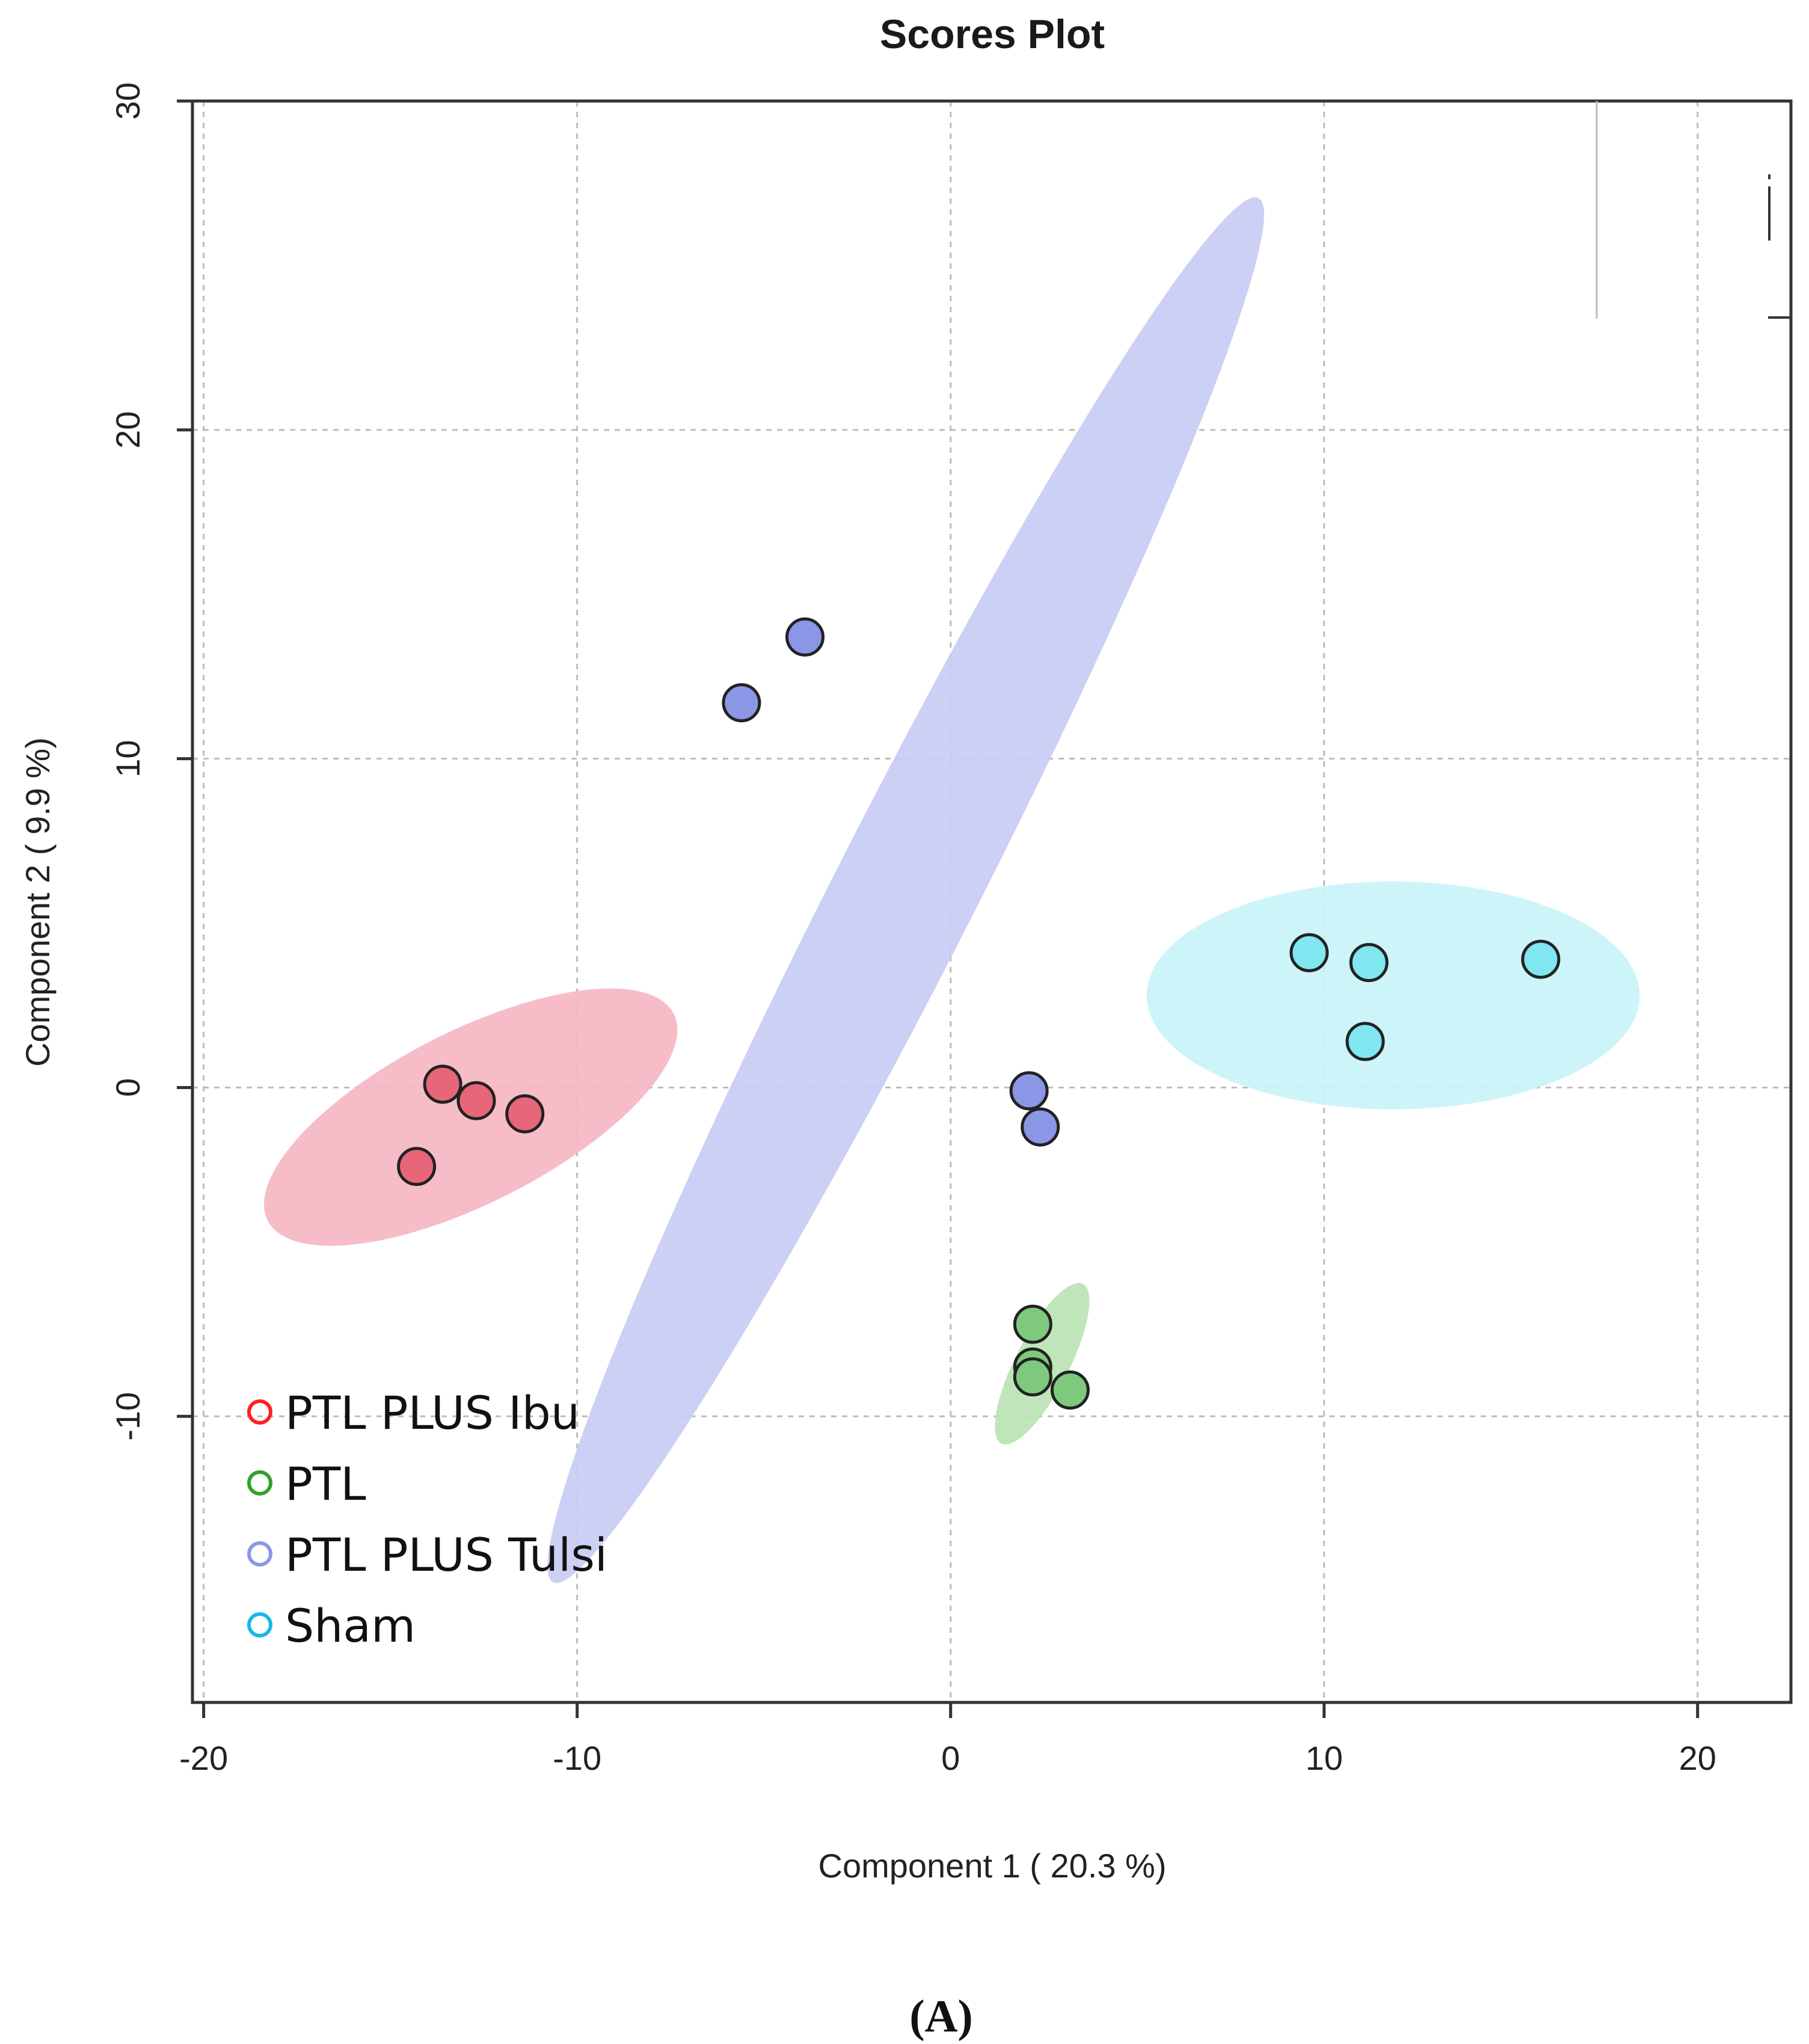 The image size is (1809, 2044). What do you see at coordinates (128, 101) in the screenshot?
I see `y-tick-label: 30` at bounding box center [128, 101].